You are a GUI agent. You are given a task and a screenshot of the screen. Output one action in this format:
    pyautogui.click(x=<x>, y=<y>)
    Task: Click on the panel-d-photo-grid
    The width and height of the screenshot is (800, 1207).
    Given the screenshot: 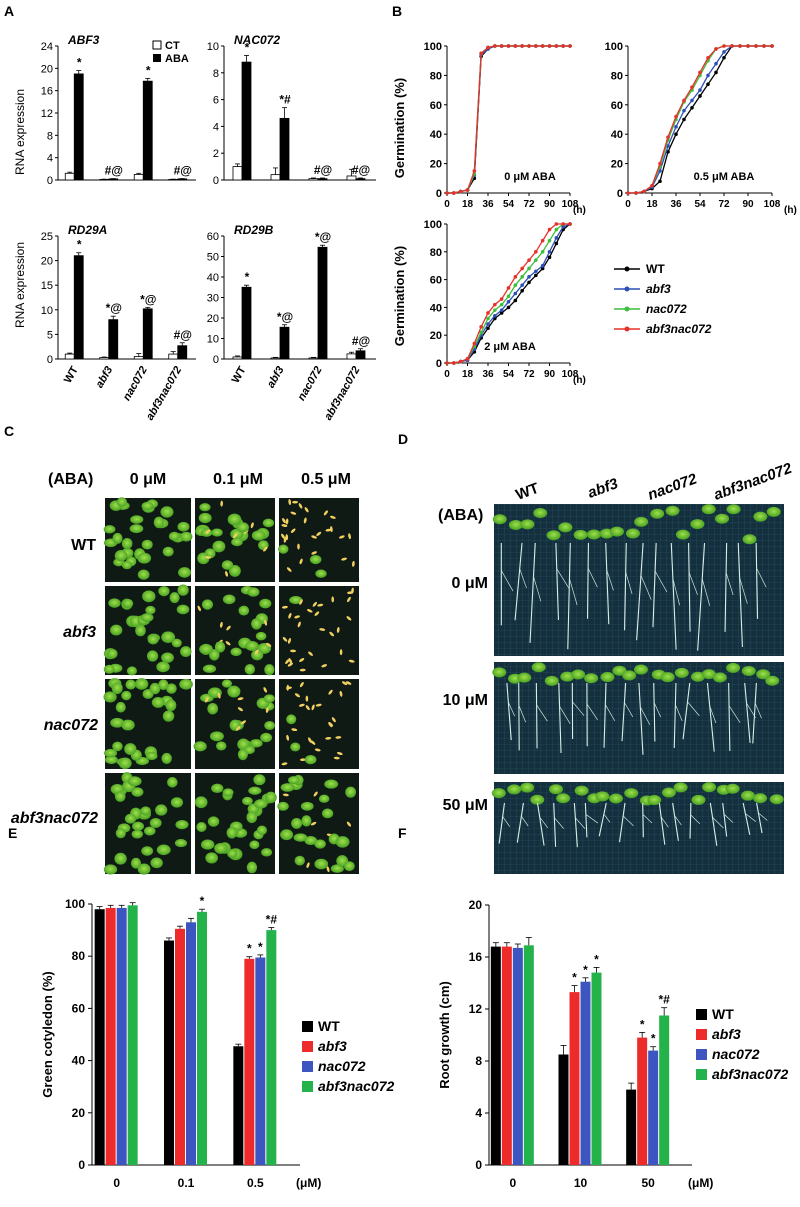 What is the action you would take?
    pyautogui.click(x=638, y=689)
    